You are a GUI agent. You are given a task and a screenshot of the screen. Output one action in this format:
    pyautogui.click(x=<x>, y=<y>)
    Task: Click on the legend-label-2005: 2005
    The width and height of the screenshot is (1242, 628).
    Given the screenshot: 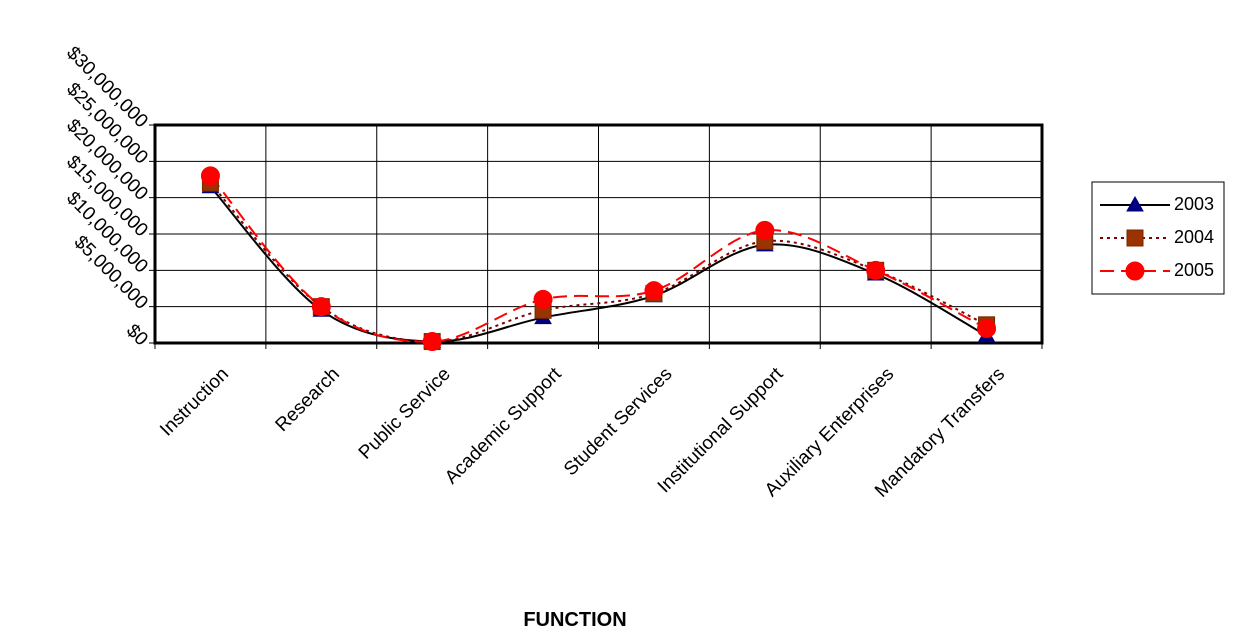 What is the action you would take?
    pyautogui.click(x=1194, y=270)
    